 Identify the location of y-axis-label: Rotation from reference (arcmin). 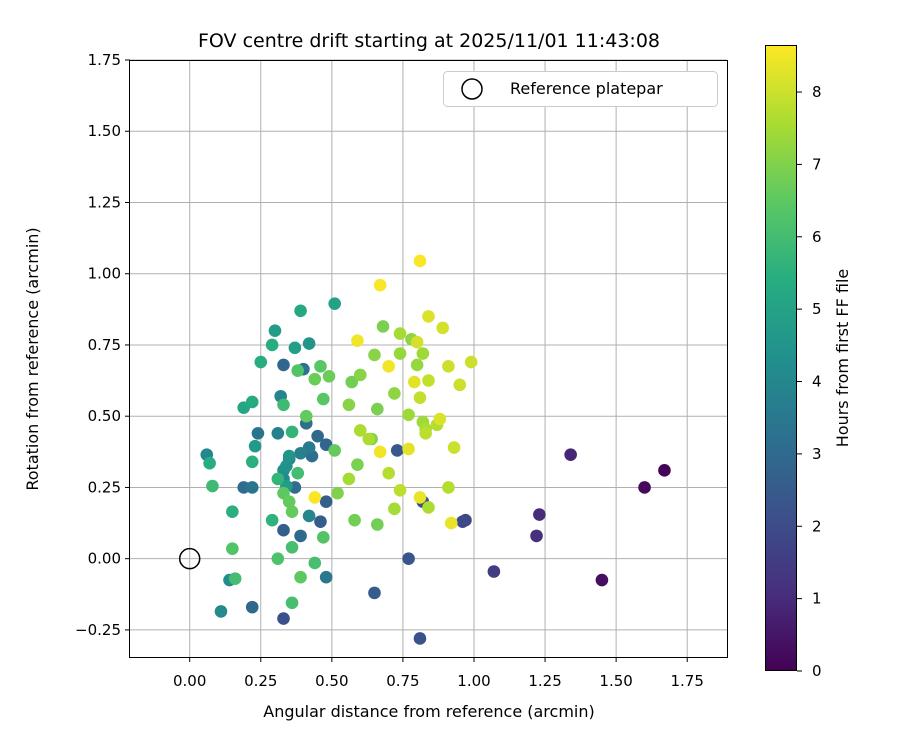
(32, 358).